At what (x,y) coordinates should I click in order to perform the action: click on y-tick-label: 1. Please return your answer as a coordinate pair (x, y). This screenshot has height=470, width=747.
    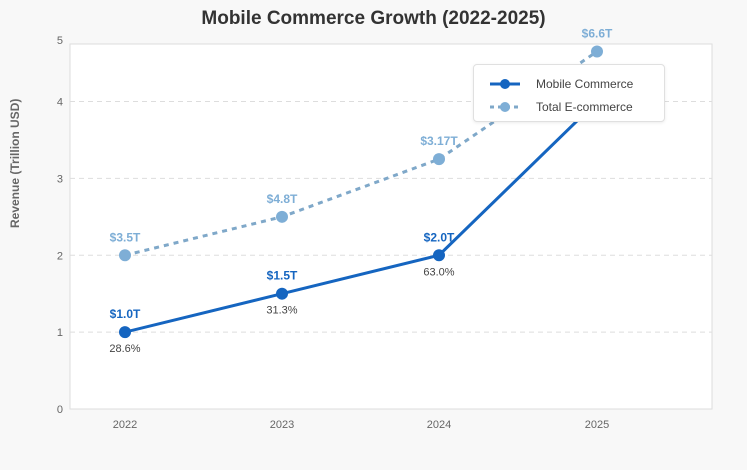
    Looking at the image, I should click on (60, 333).